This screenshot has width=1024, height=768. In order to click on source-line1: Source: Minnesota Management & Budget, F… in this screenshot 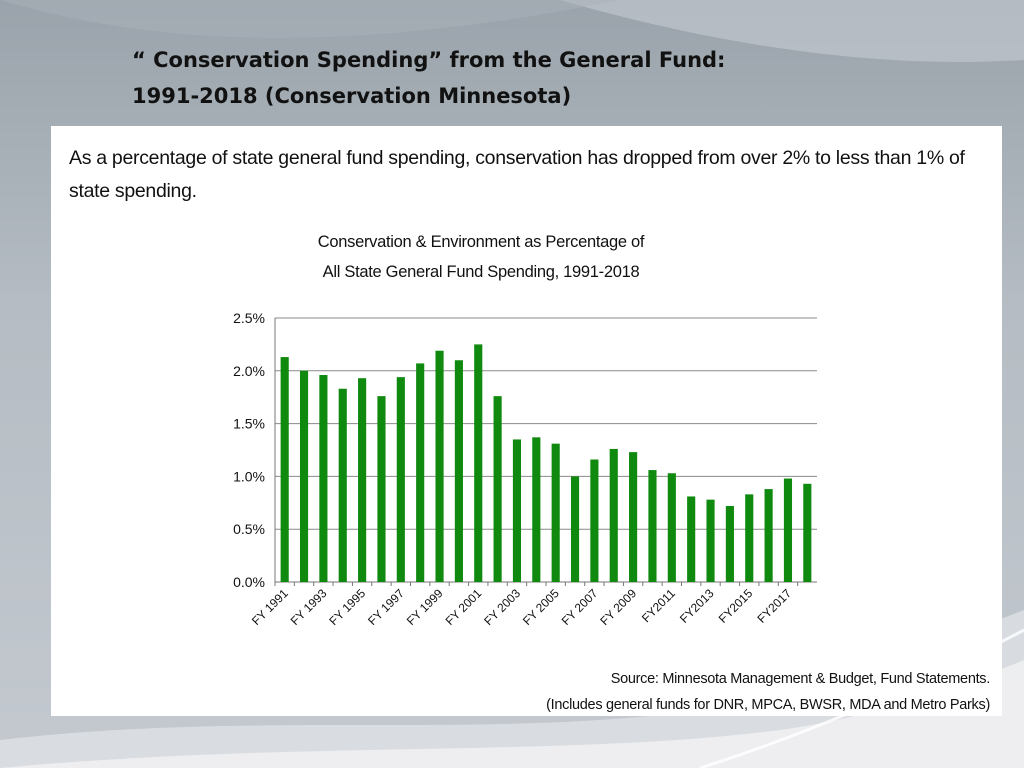, I will do `click(800, 679)`.